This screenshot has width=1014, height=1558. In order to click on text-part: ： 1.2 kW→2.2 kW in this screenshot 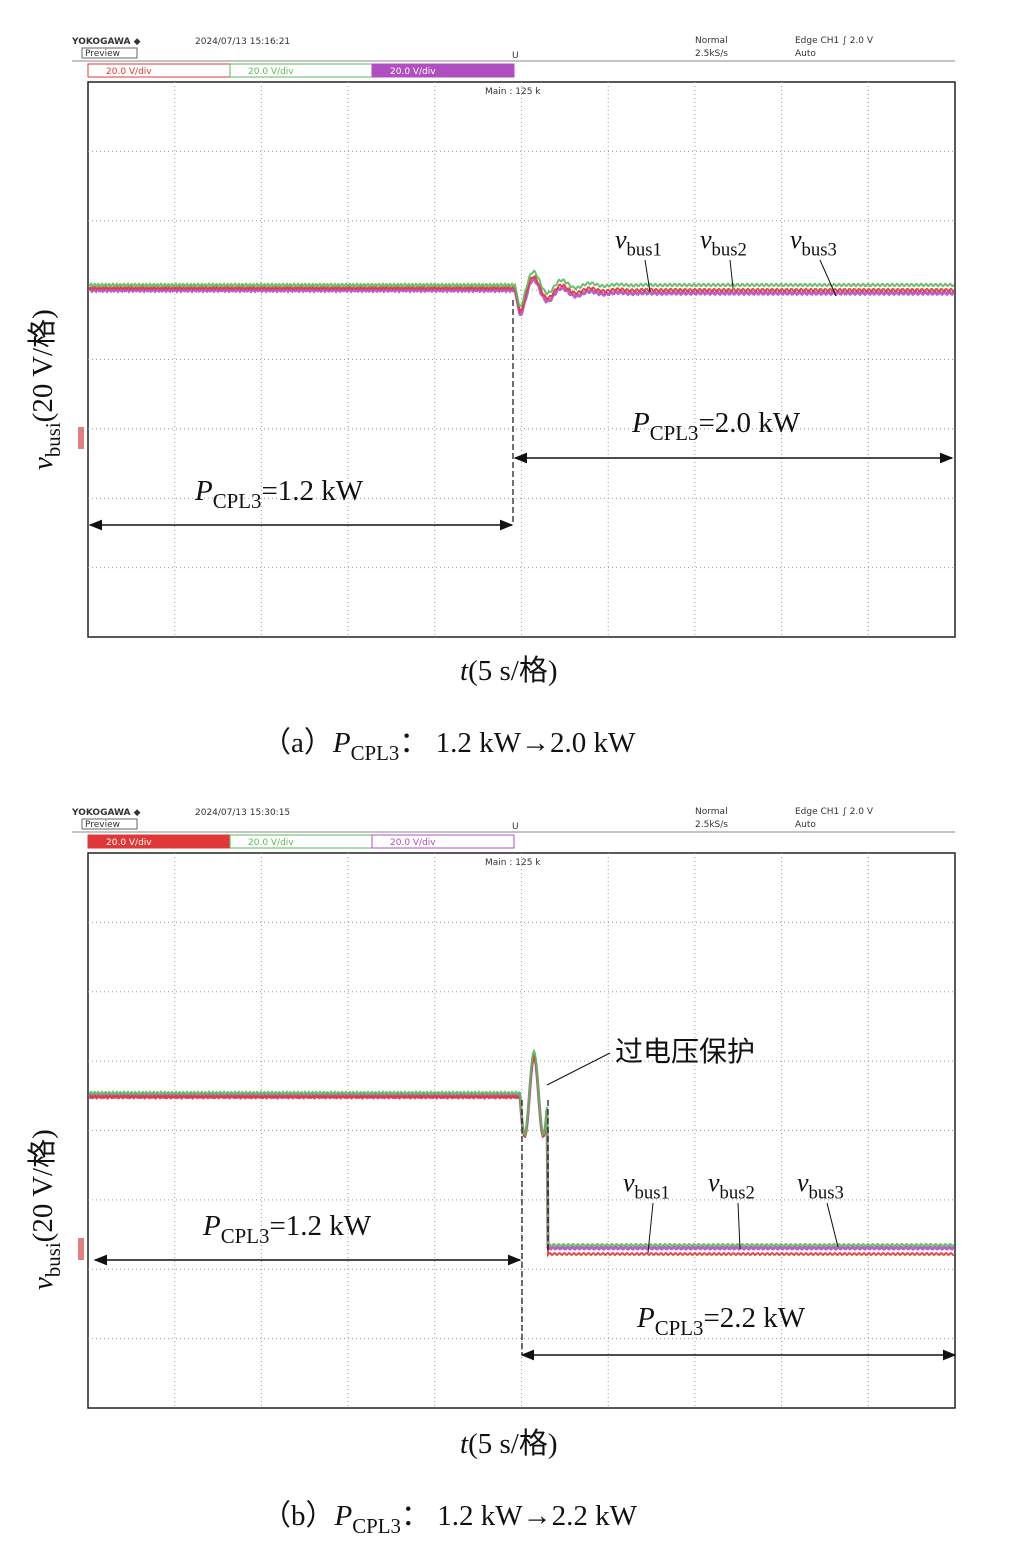, I will do `click(519, 1516)`.